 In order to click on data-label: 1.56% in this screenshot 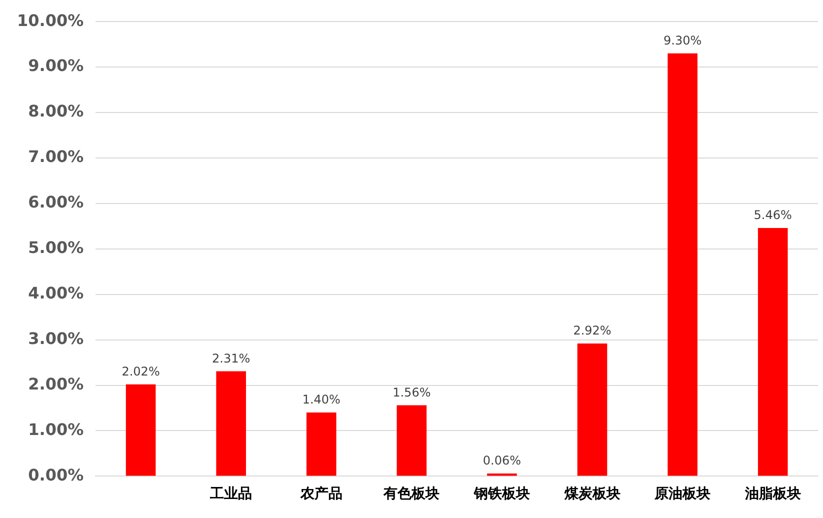, I will do `click(411, 392)`.